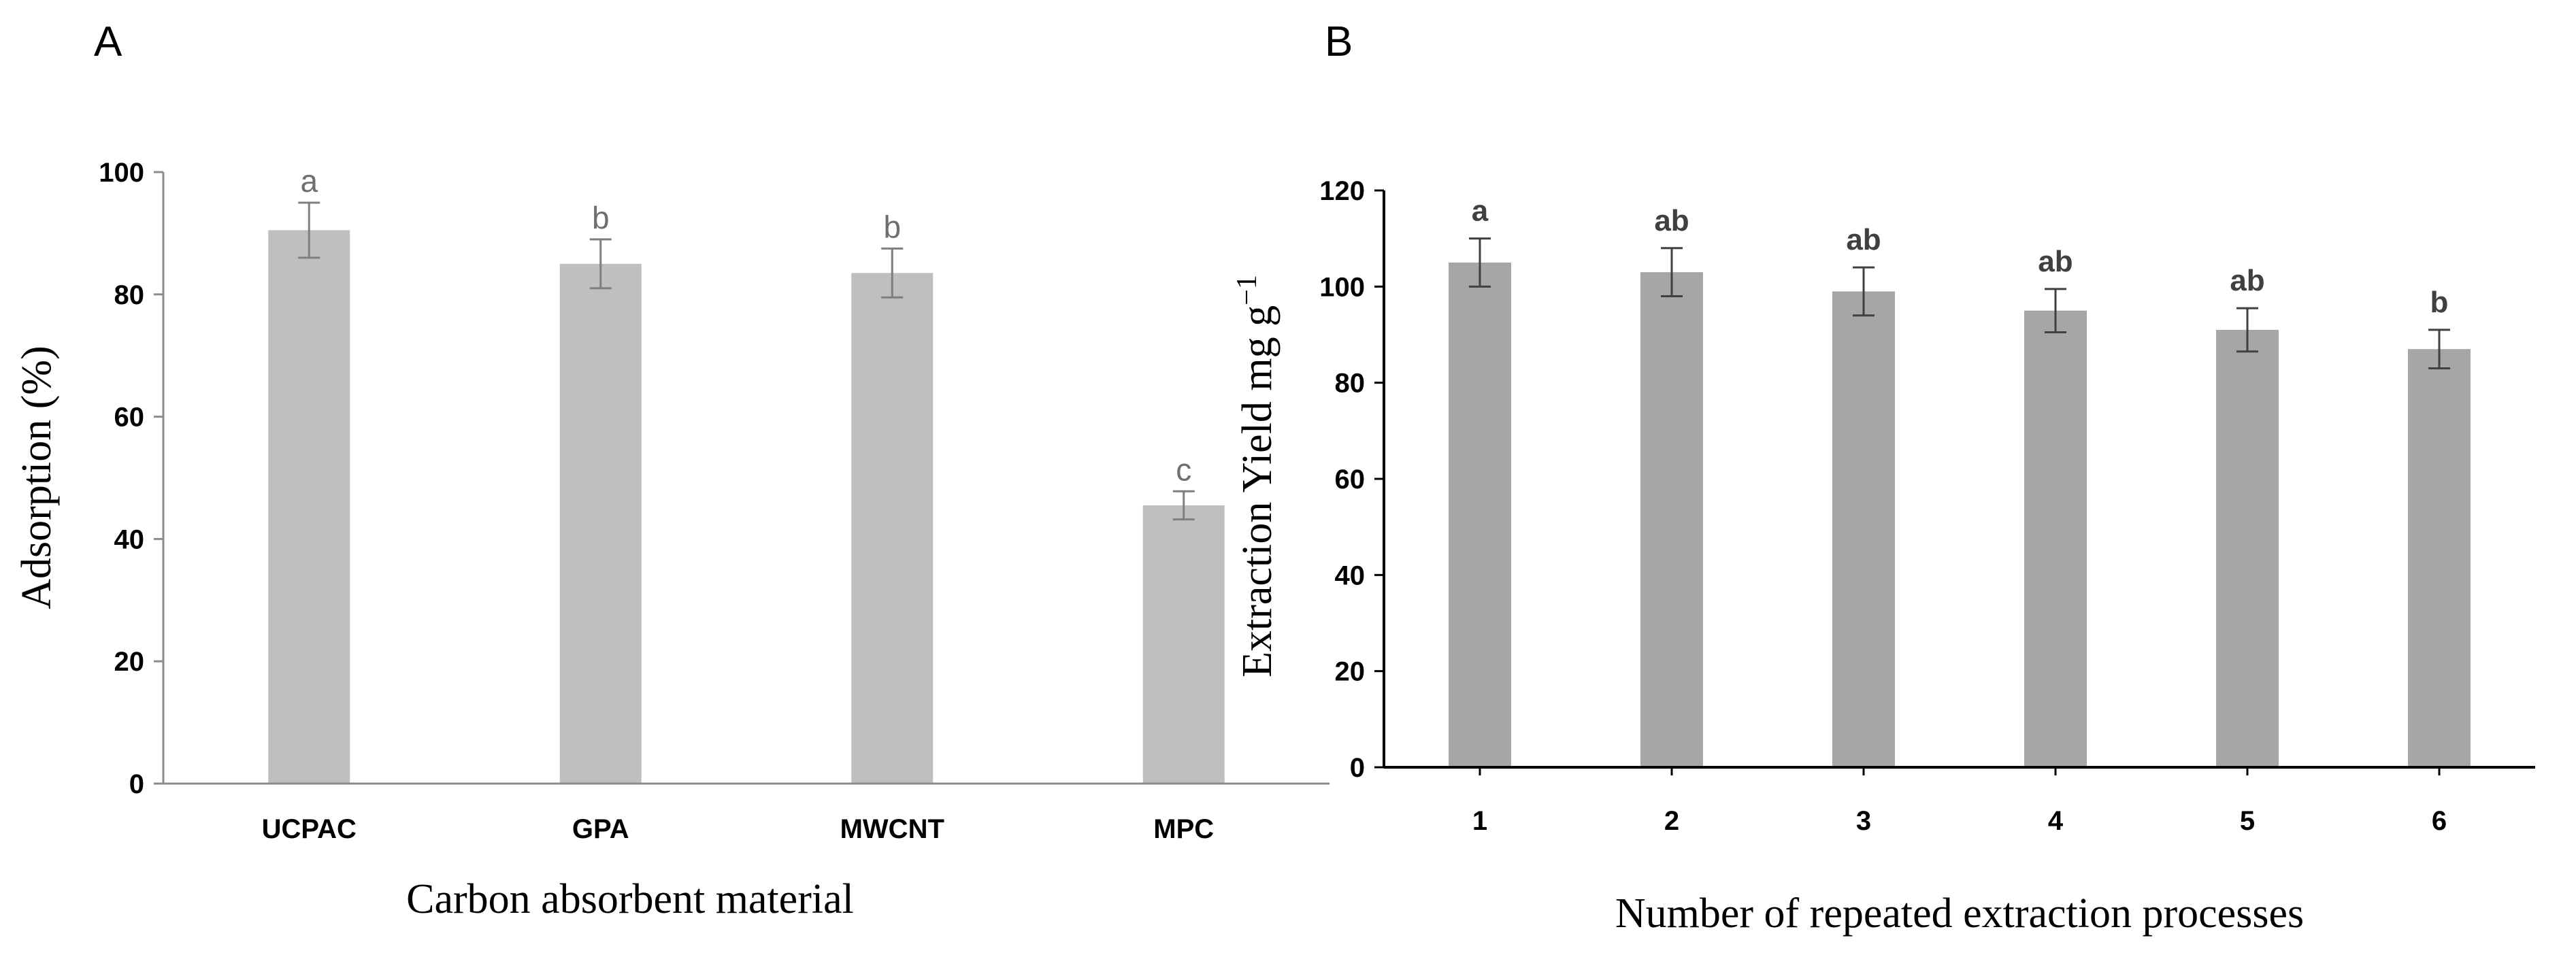  I want to click on chart-a-x-ticks: UCPAC GPA MWCNT MPC, so click(739, 829).